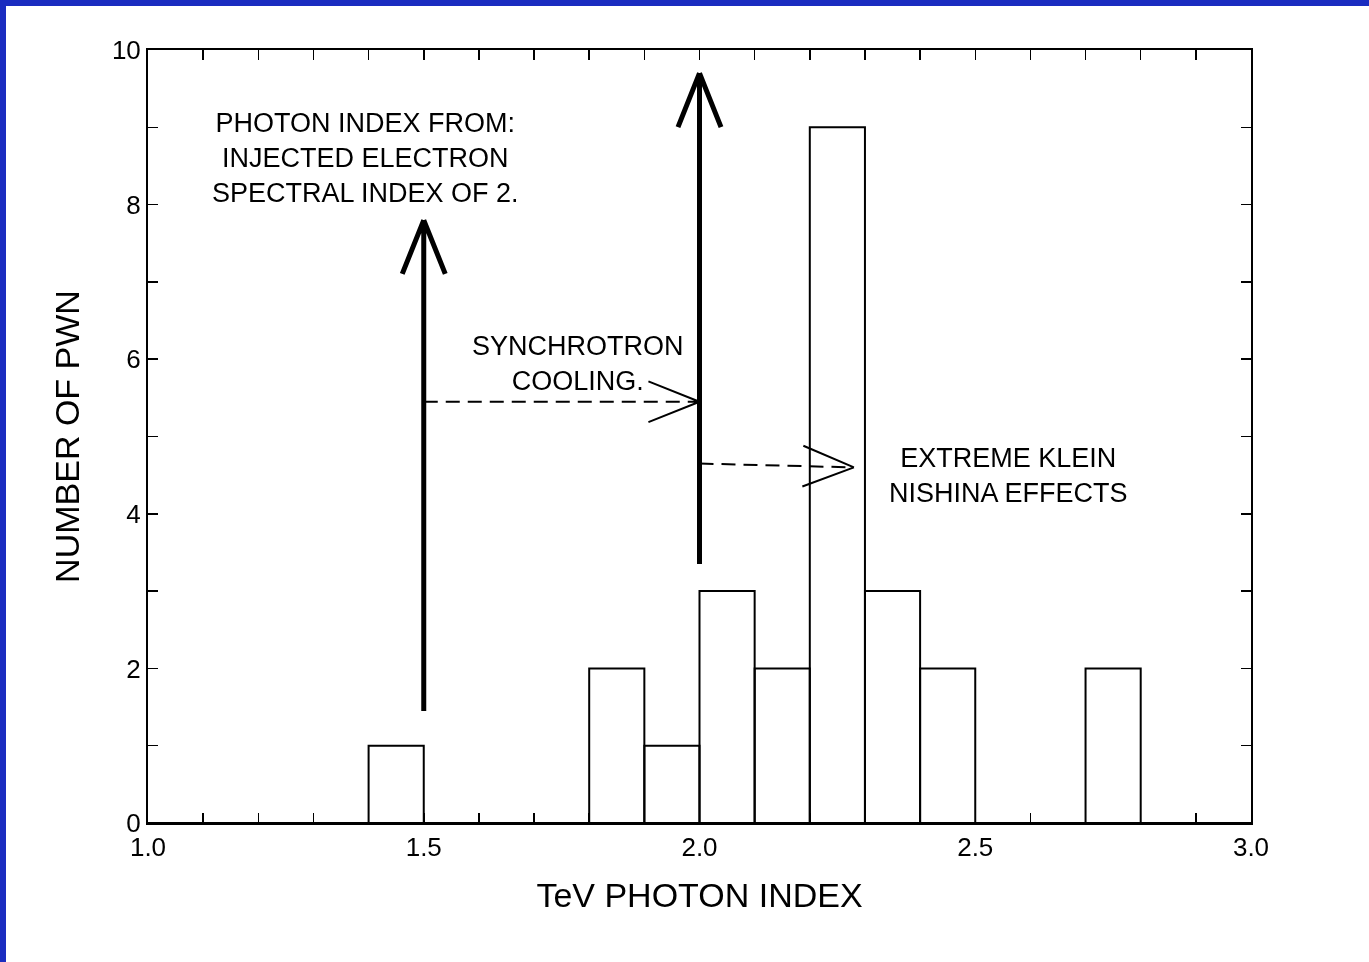 This screenshot has height=962, width=1369. Describe the element at coordinates (423, 847) in the screenshot. I see `x-tick-label: 1.5` at that location.